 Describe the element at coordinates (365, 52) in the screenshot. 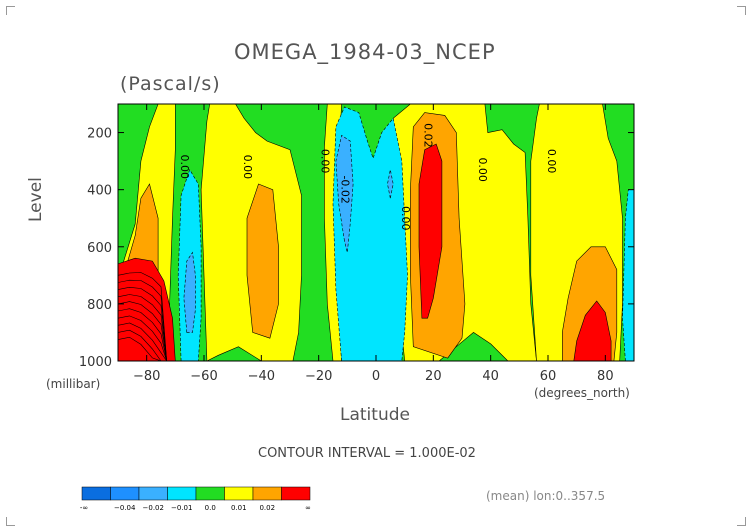

I see `chart-title: OMEGA_1984-03_NCEP` at that location.